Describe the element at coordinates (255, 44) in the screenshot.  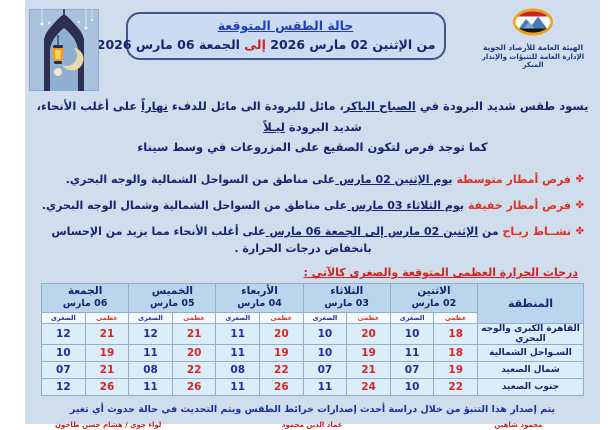
I see `date-range-to-word: إلى` at that location.